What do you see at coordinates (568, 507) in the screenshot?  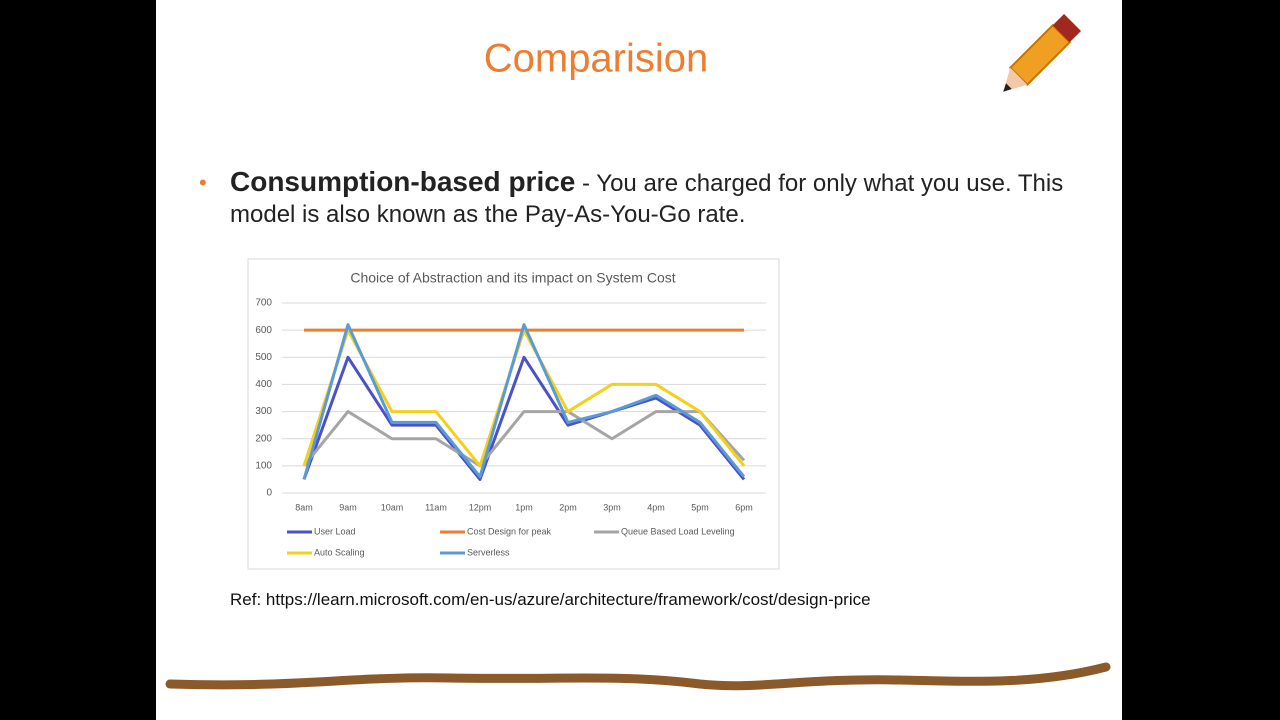 I see `x-tick-label: 2pm` at bounding box center [568, 507].